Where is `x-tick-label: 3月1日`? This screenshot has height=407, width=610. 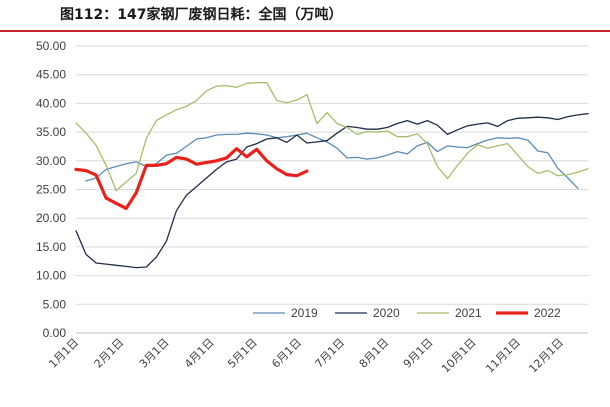
x-tick-label: 3月1日 is located at coordinates (154, 353).